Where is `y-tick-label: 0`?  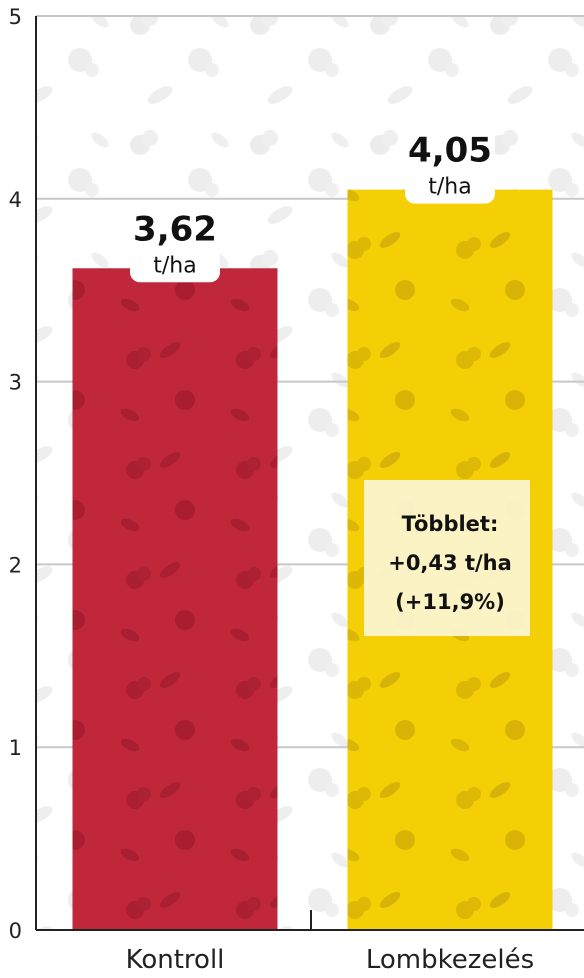
y-tick-label: 0 is located at coordinates (15, 931).